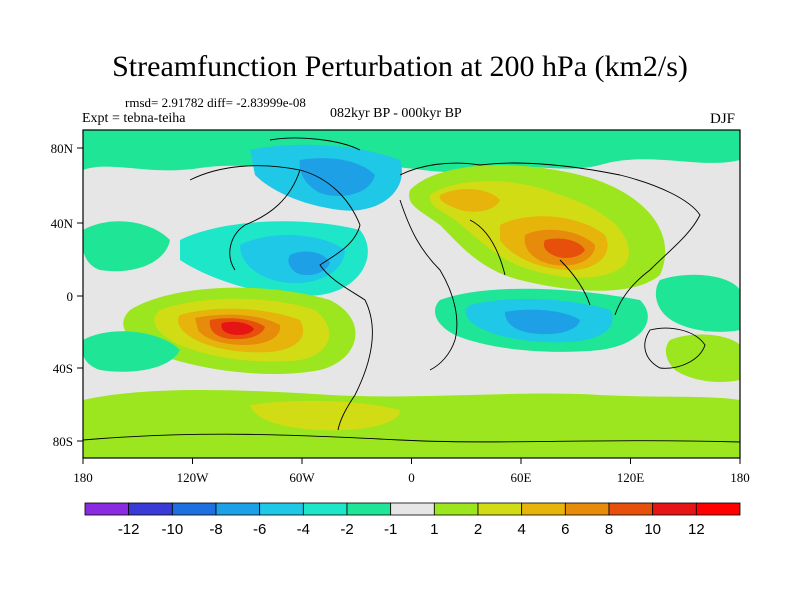  What do you see at coordinates (696, 529) in the screenshot?
I see `colorbar-label: 12` at bounding box center [696, 529].